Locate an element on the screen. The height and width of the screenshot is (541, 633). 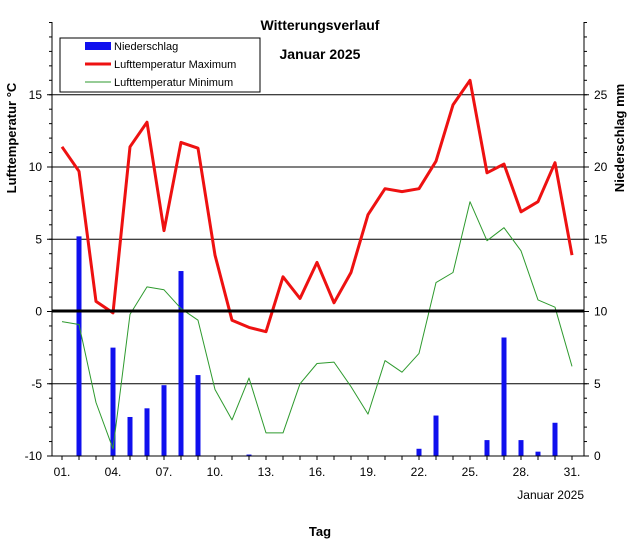
left-tick-label: 5 is located at coordinates (38, 239).